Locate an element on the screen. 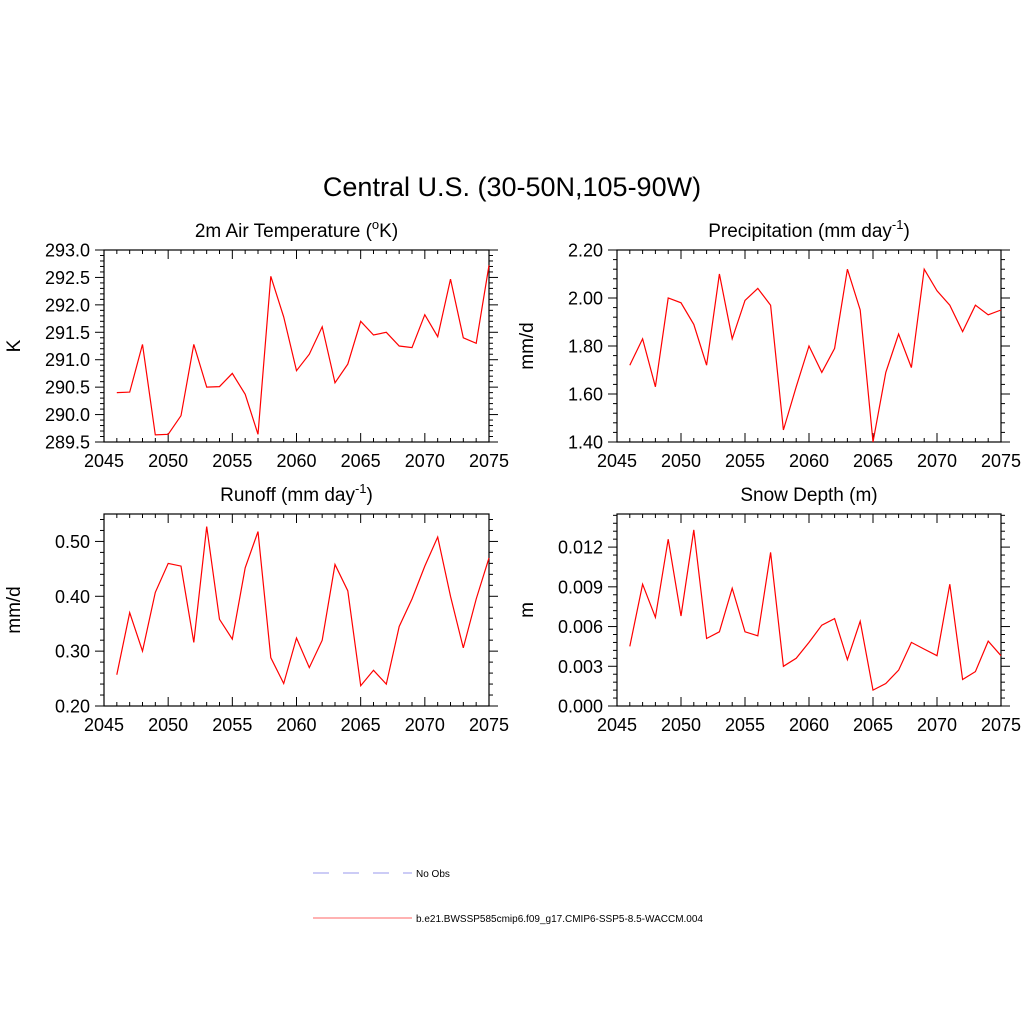 The height and width of the screenshot is (1024, 1024). y-axis-label: K is located at coordinates (14, 345).